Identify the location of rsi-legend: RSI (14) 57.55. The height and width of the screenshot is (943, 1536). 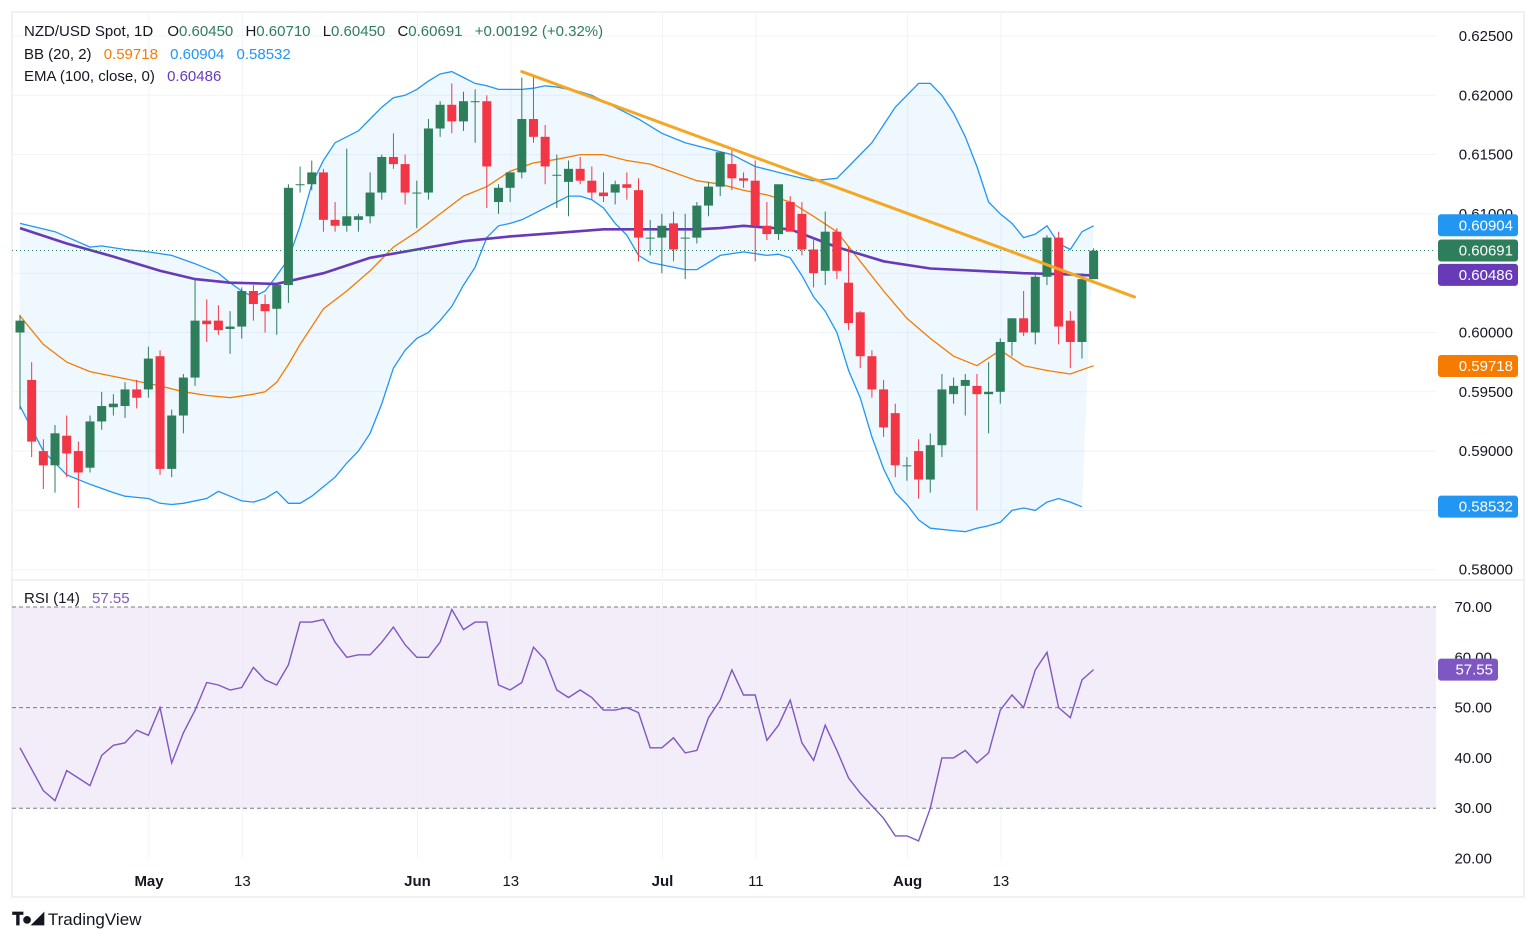
(79, 598).